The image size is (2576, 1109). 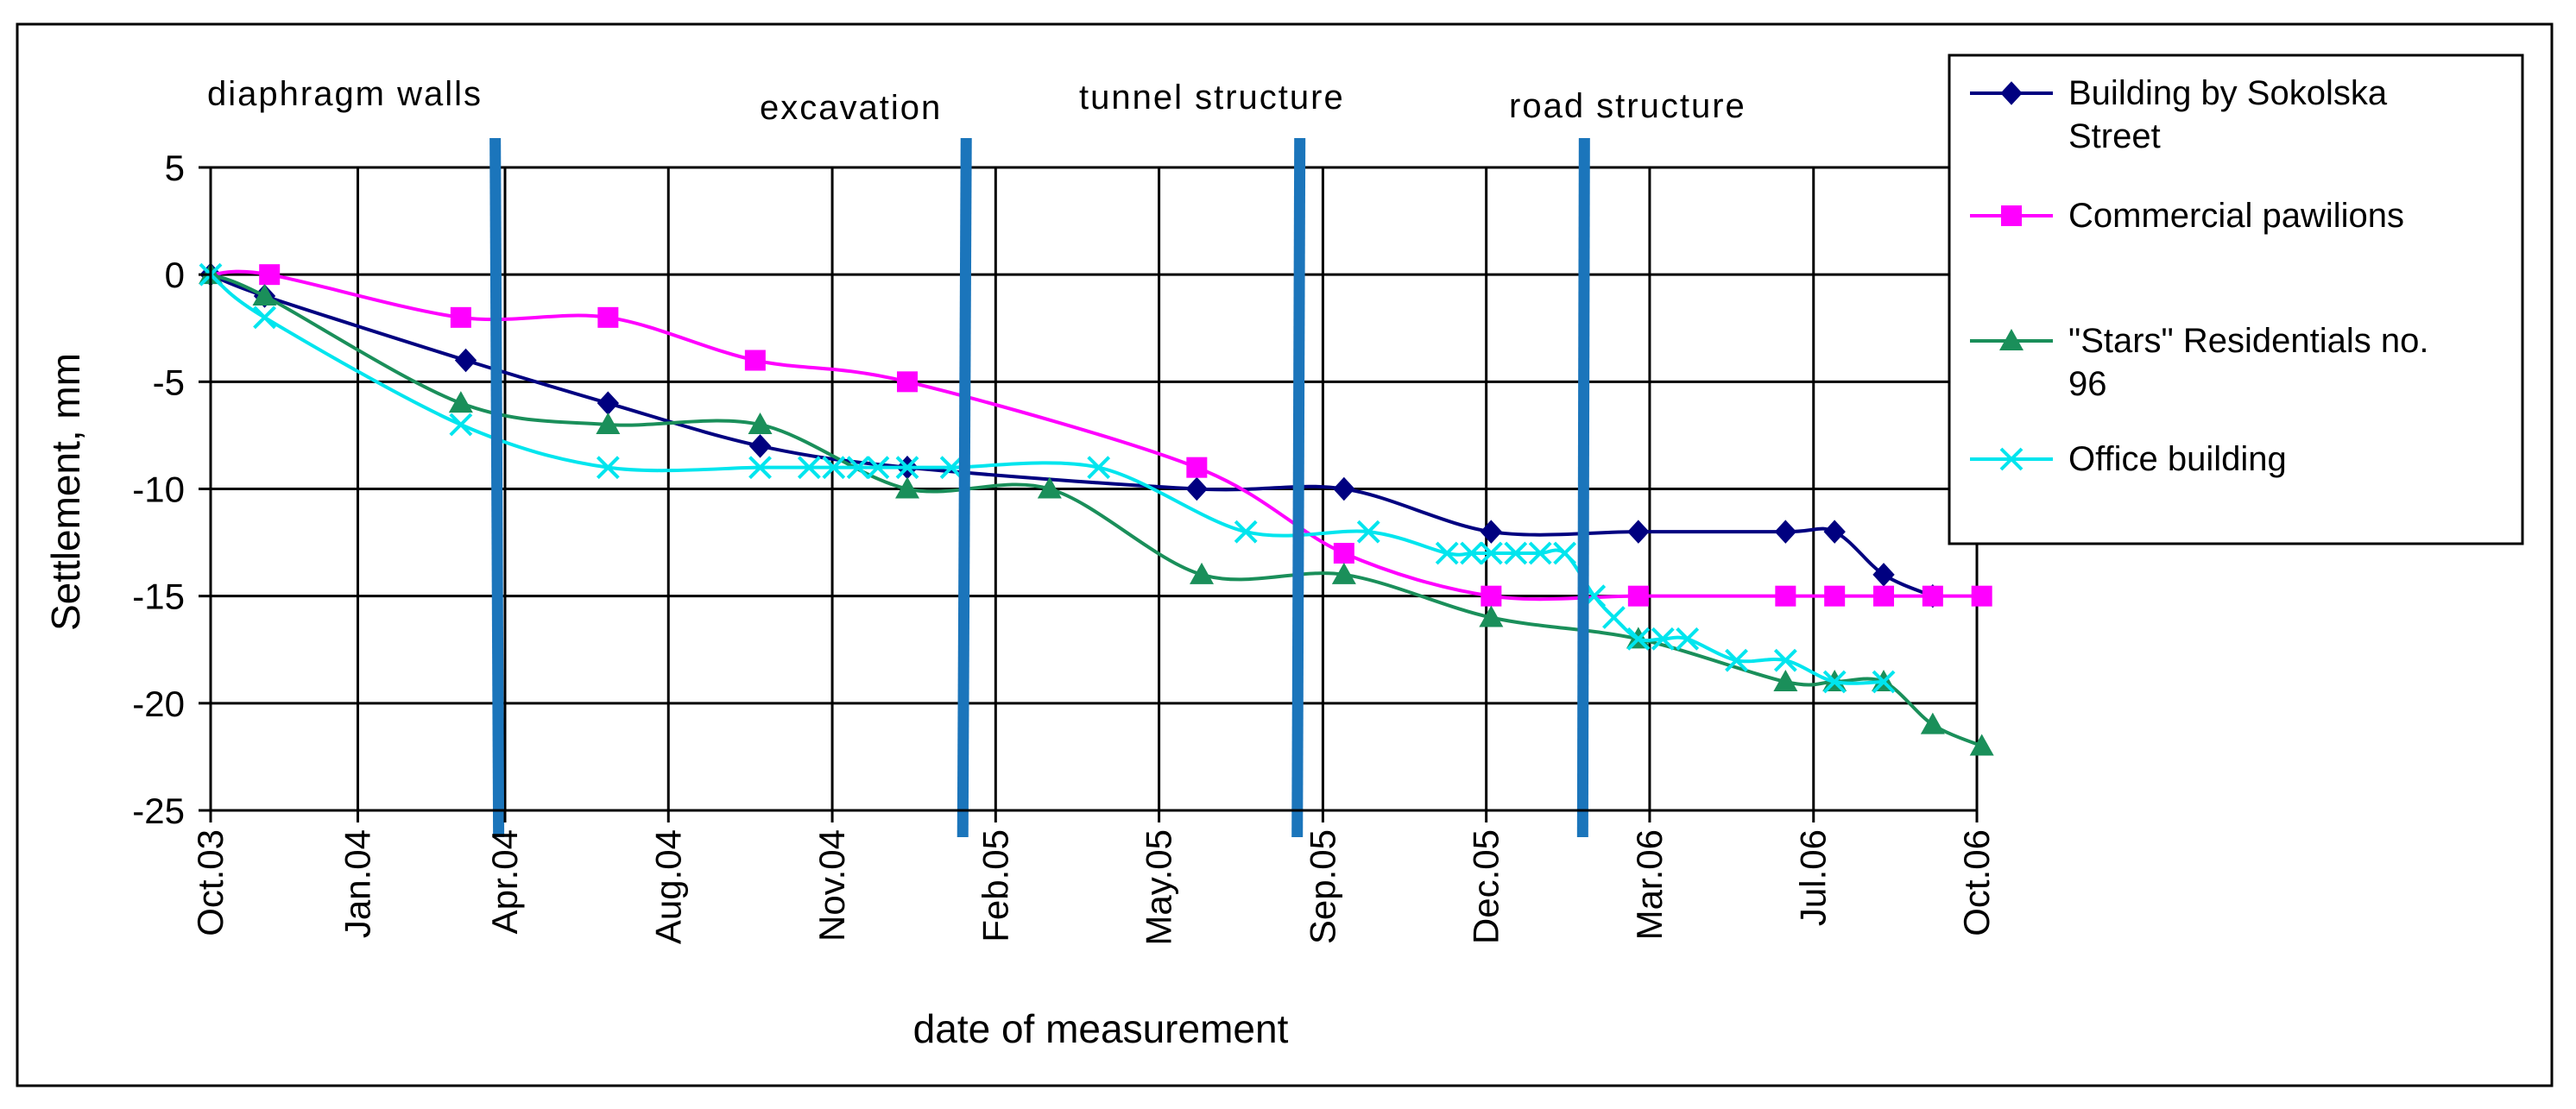 I want to click on x-tick-label: May.05, so click(x=1159, y=887).